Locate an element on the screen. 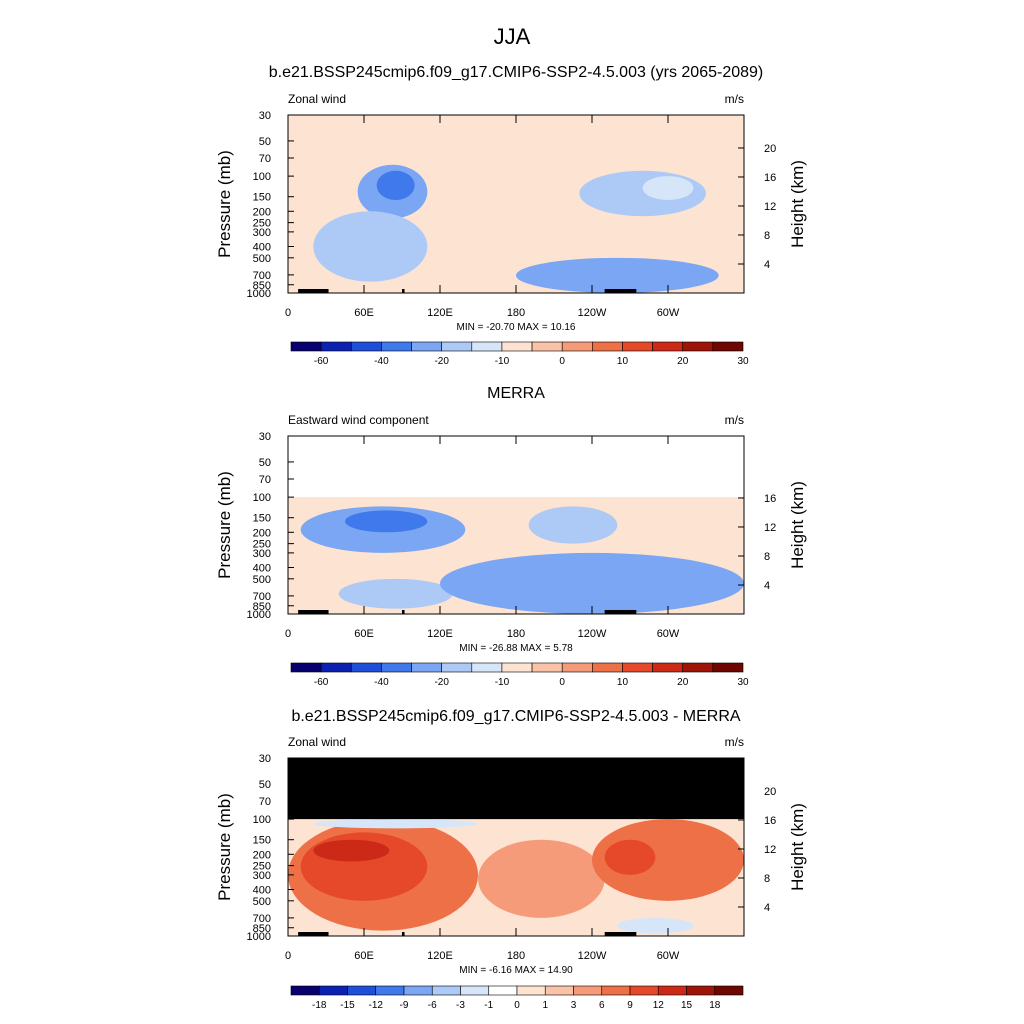 This screenshot has height=1024, width=1024. height-tick-label: 20 is located at coordinates (770, 149).